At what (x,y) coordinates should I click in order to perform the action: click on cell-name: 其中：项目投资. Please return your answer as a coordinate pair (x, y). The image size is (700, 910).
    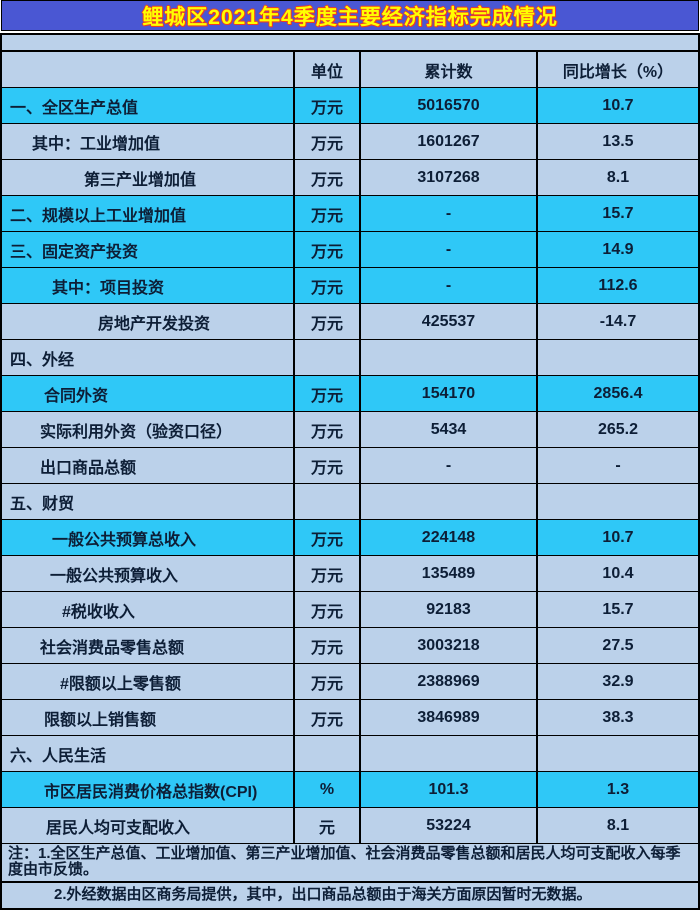
    Looking at the image, I should click on (108, 288).